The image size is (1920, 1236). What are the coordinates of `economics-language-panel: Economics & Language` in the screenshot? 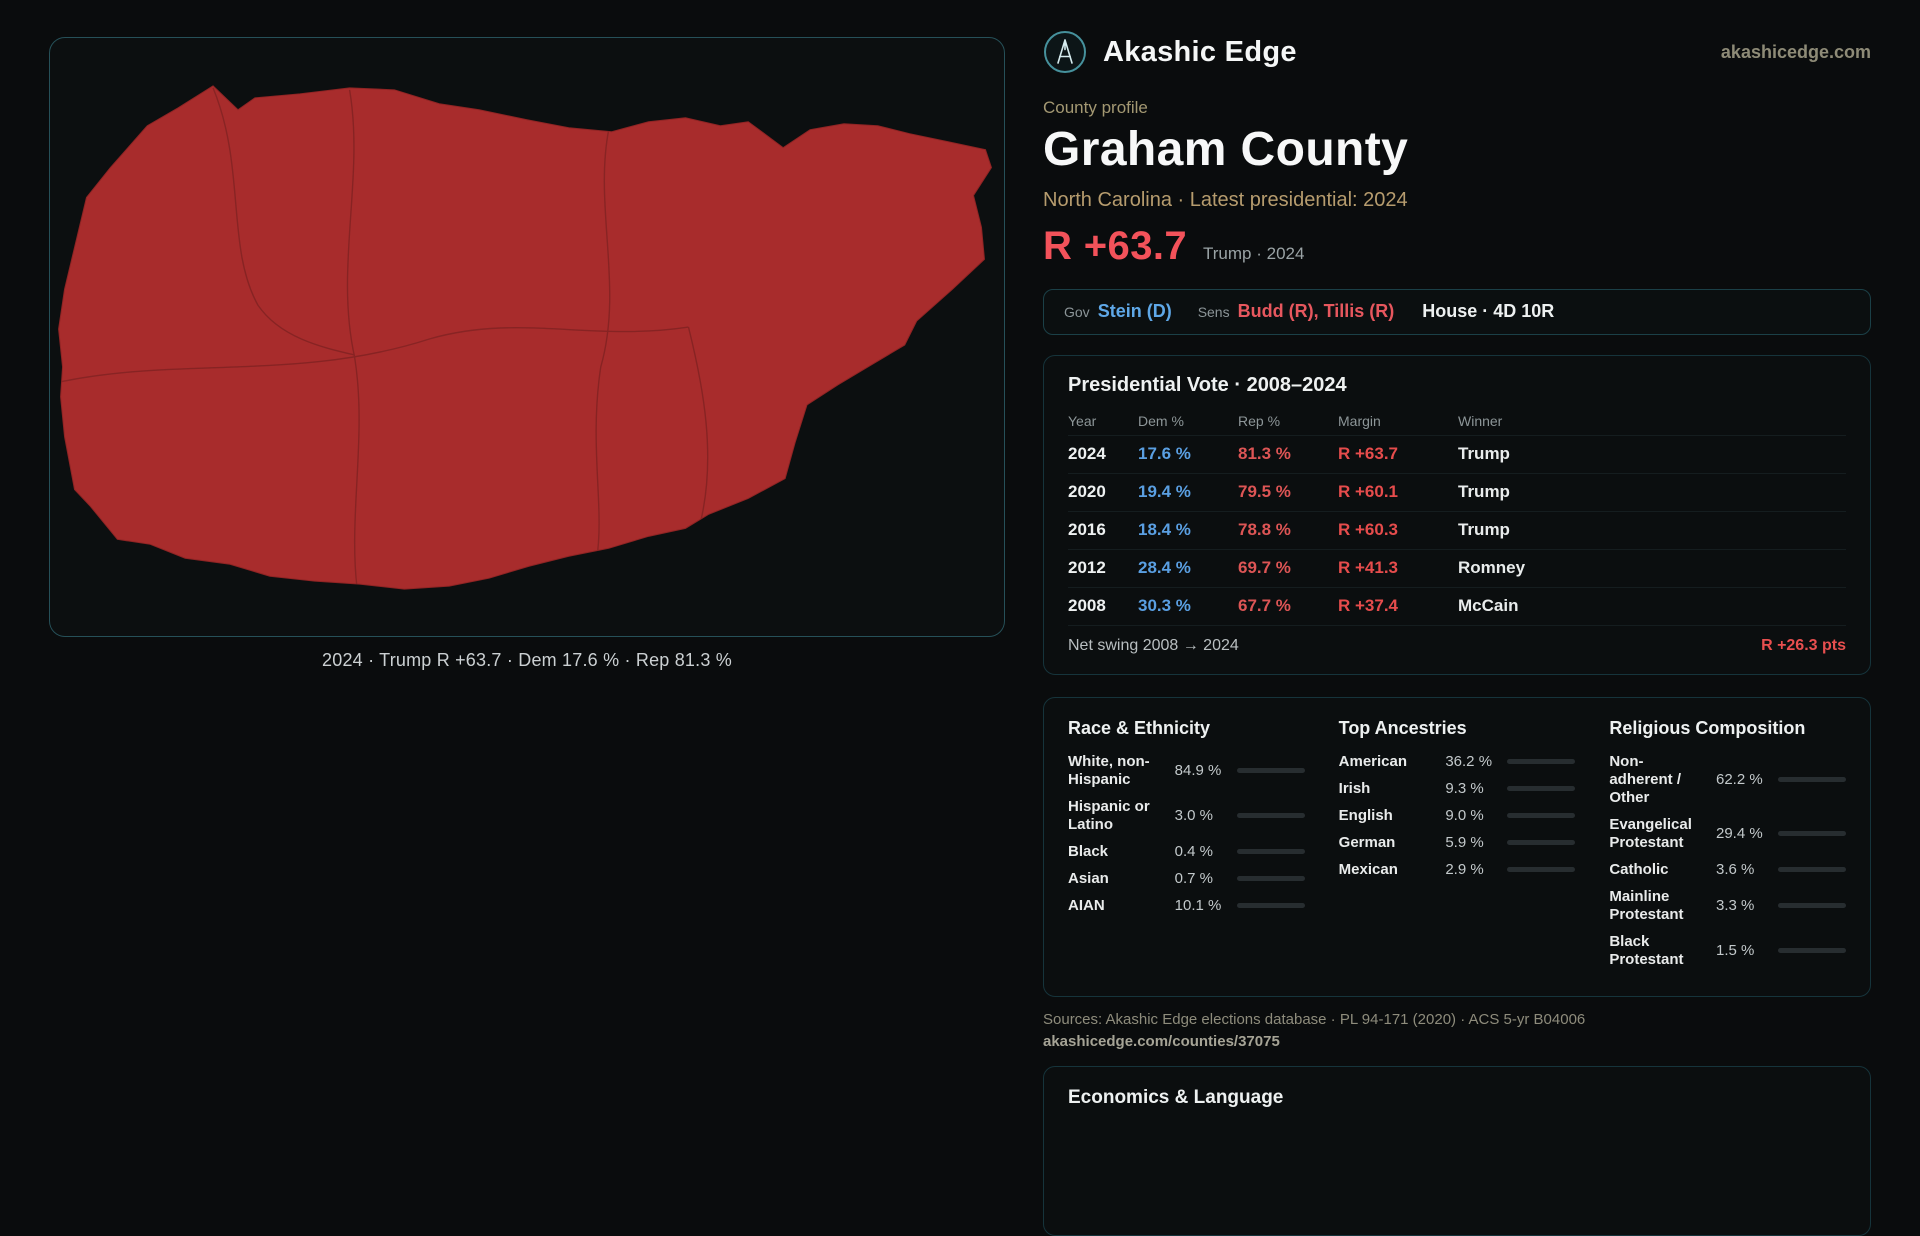 It's located at (1457, 1151).